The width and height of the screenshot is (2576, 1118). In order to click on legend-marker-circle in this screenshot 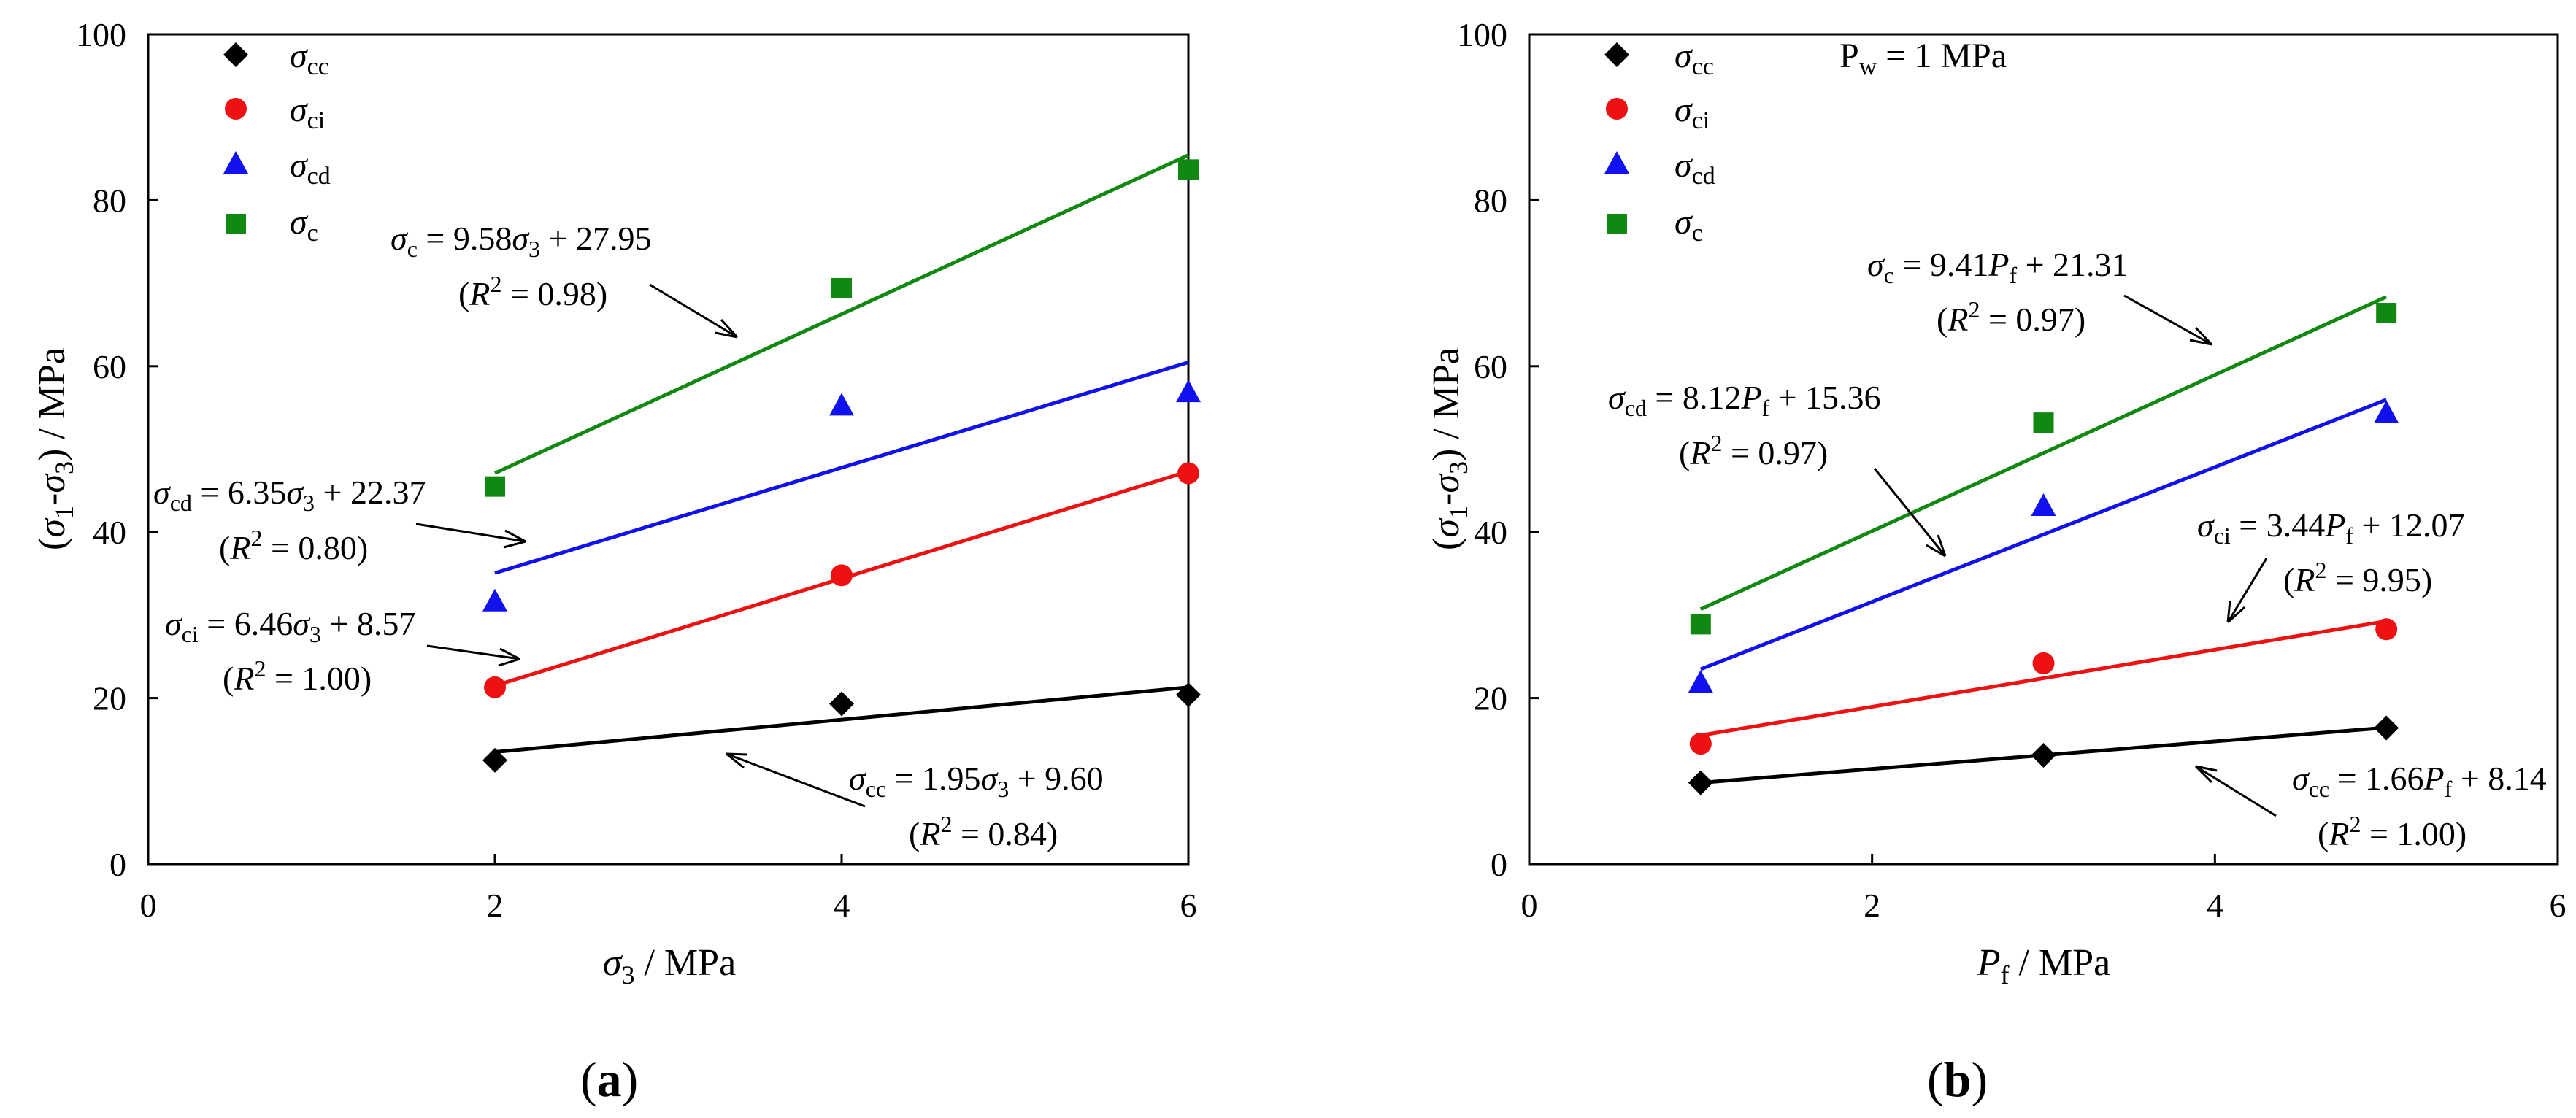, I will do `click(1617, 109)`.